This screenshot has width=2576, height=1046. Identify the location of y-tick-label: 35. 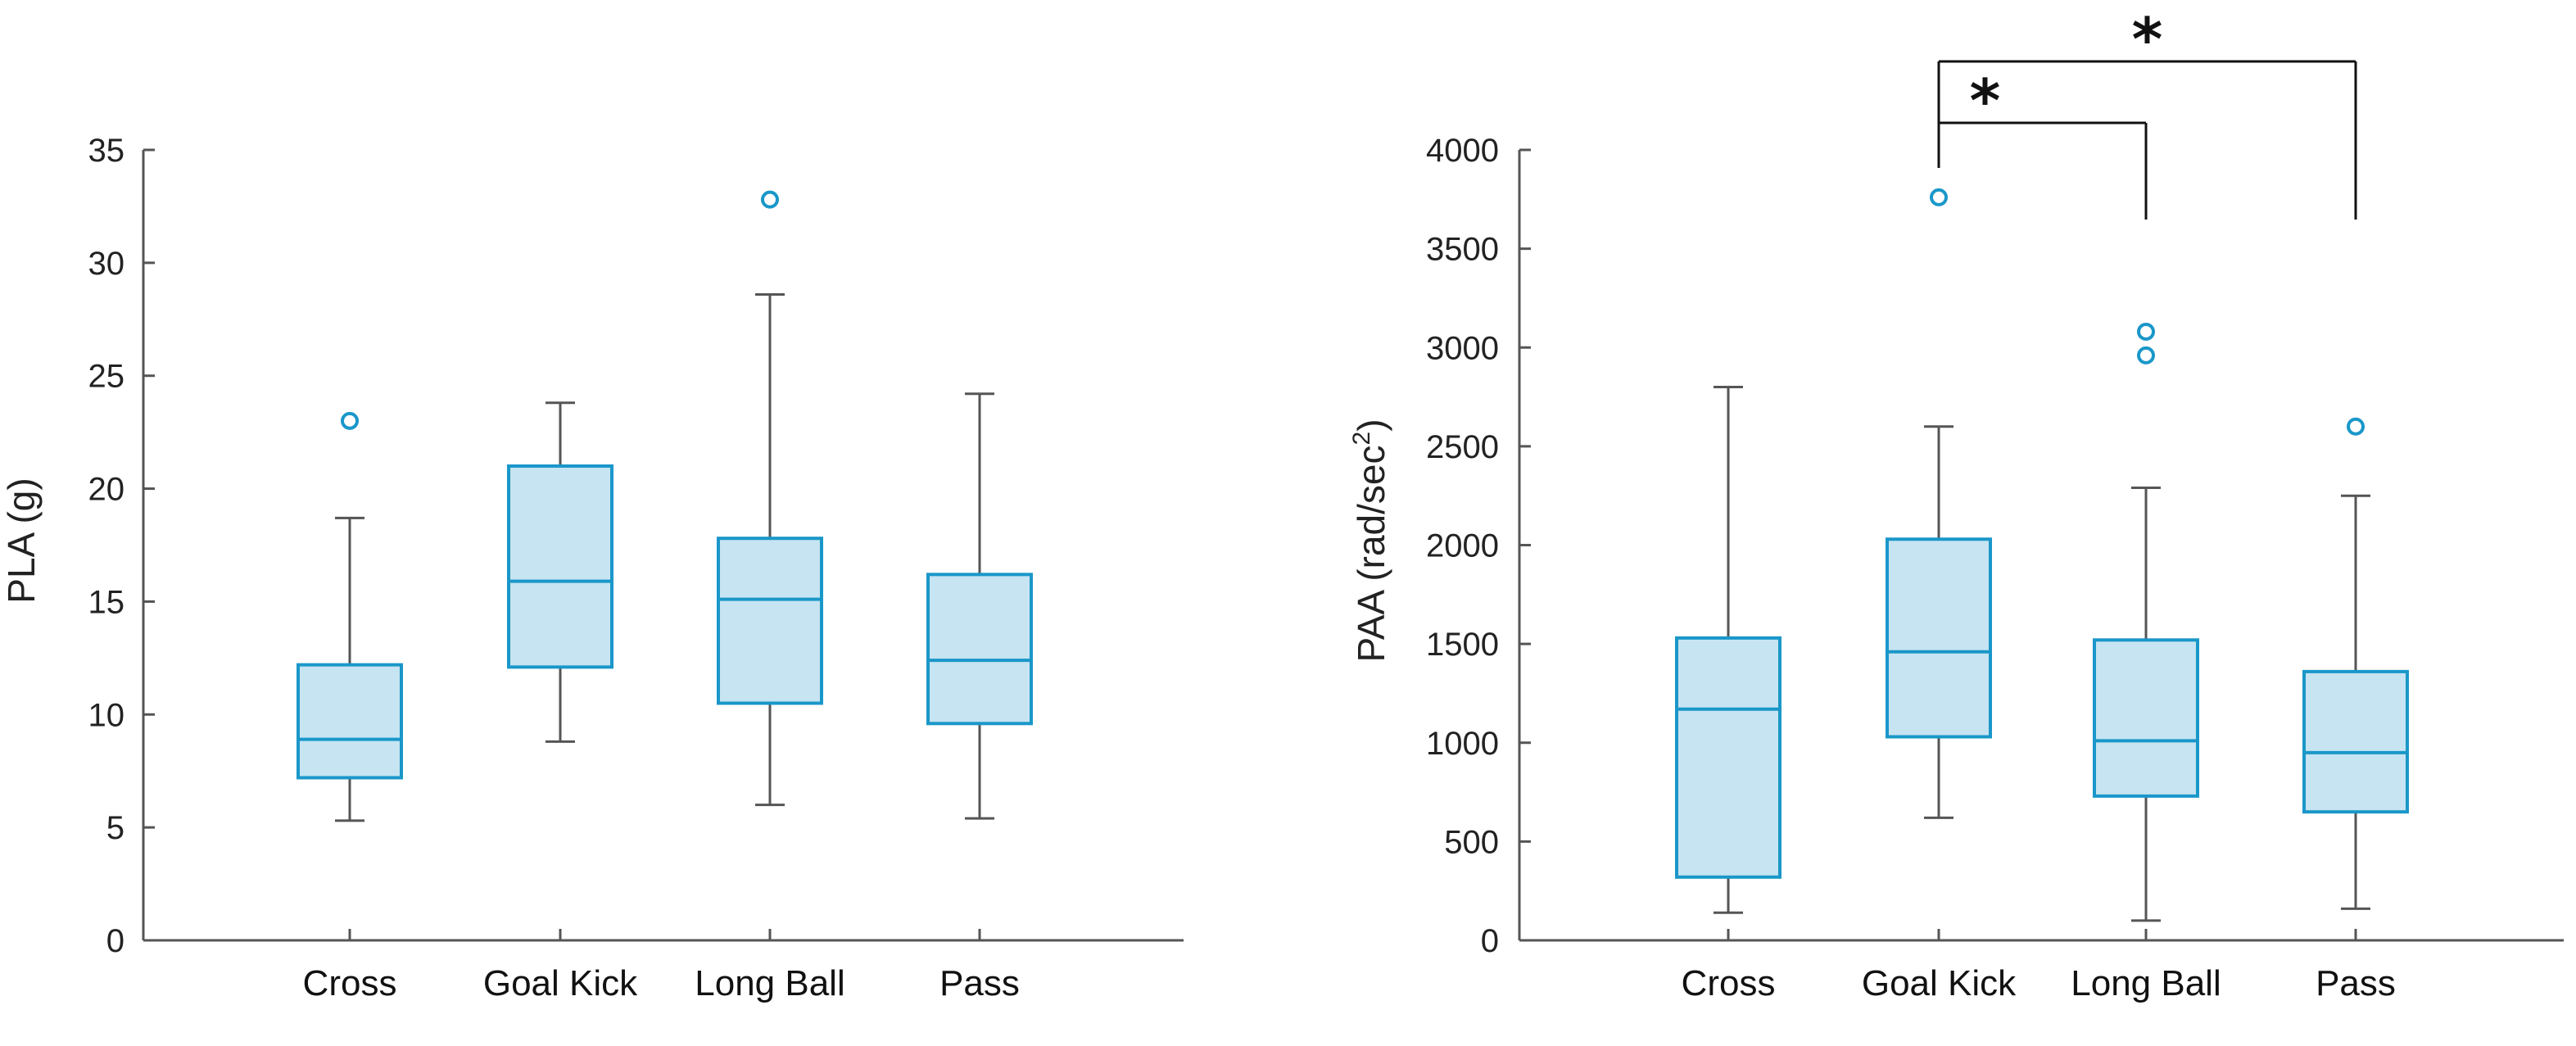
(106, 151).